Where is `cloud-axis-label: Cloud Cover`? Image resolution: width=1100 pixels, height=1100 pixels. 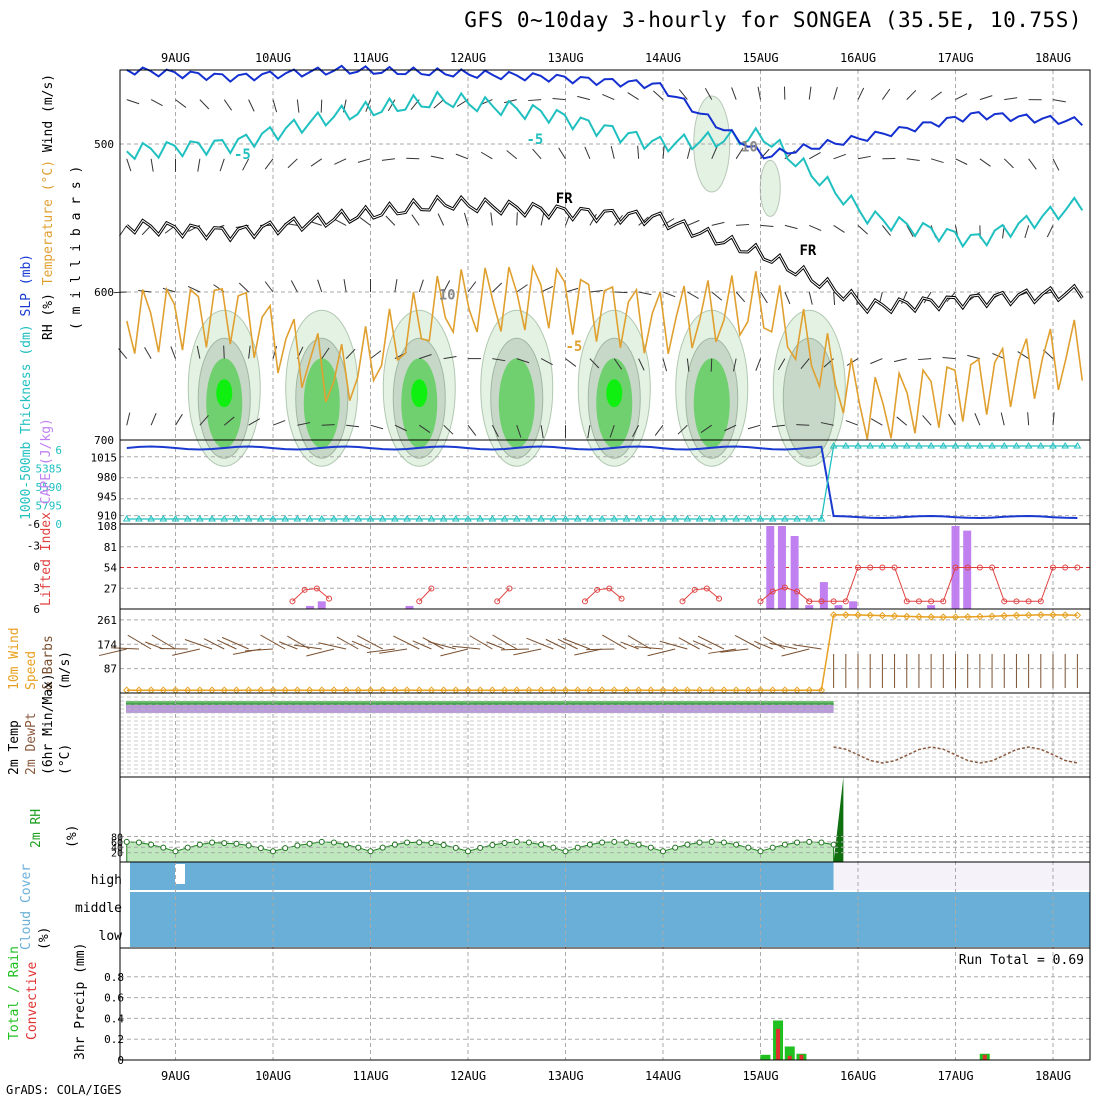
cloud-axis-label: Cloud Cover is located at coordinates (26, 907).